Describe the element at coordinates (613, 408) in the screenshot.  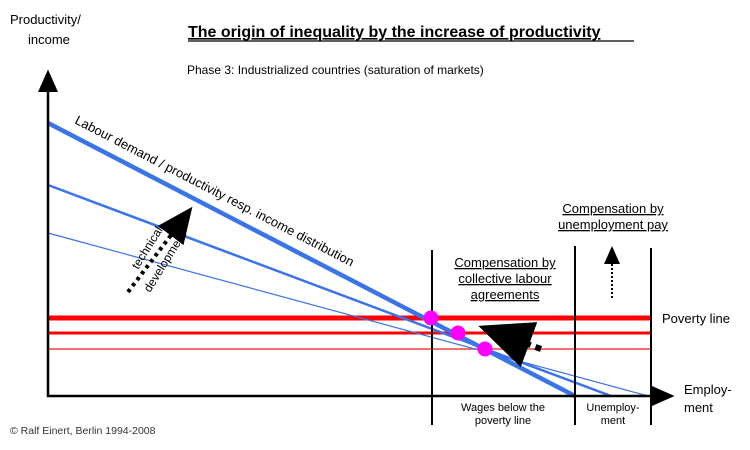
I see `zone-unemployment-line1: Unemploy-` at that location.